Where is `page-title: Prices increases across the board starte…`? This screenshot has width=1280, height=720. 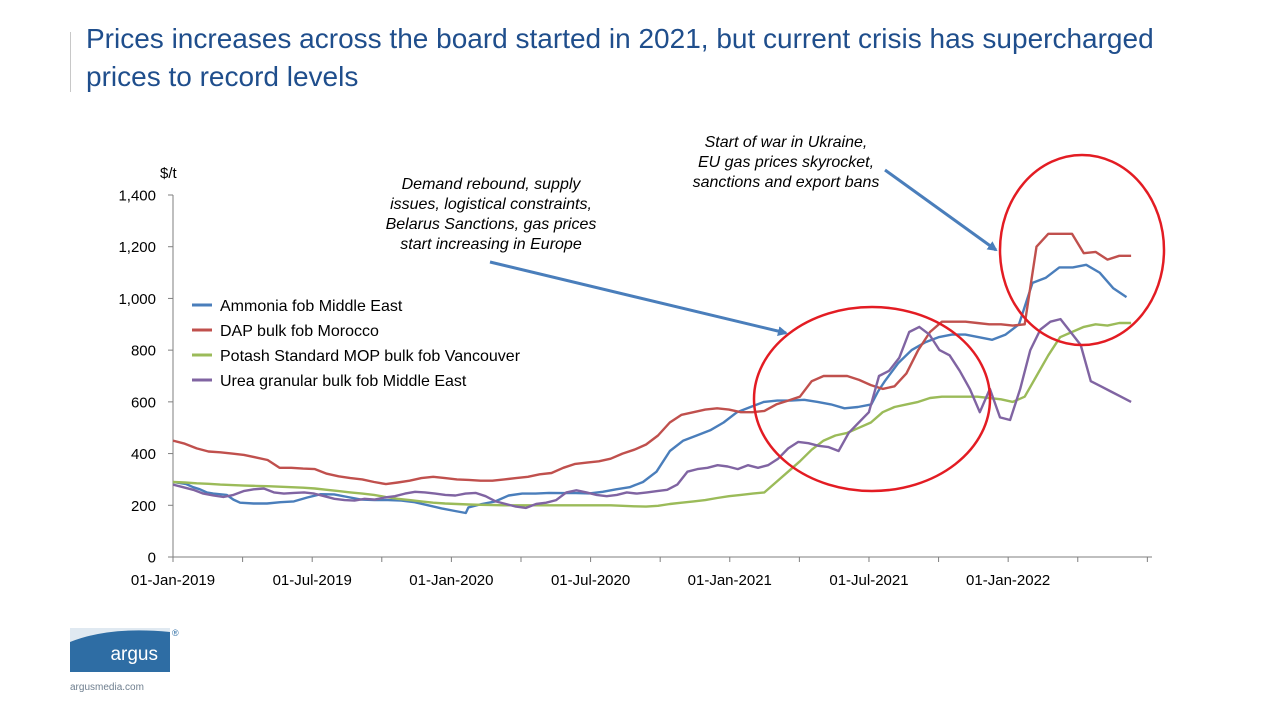 page-title: Prices increases across the board starte… is located at coordinates (620, 57).